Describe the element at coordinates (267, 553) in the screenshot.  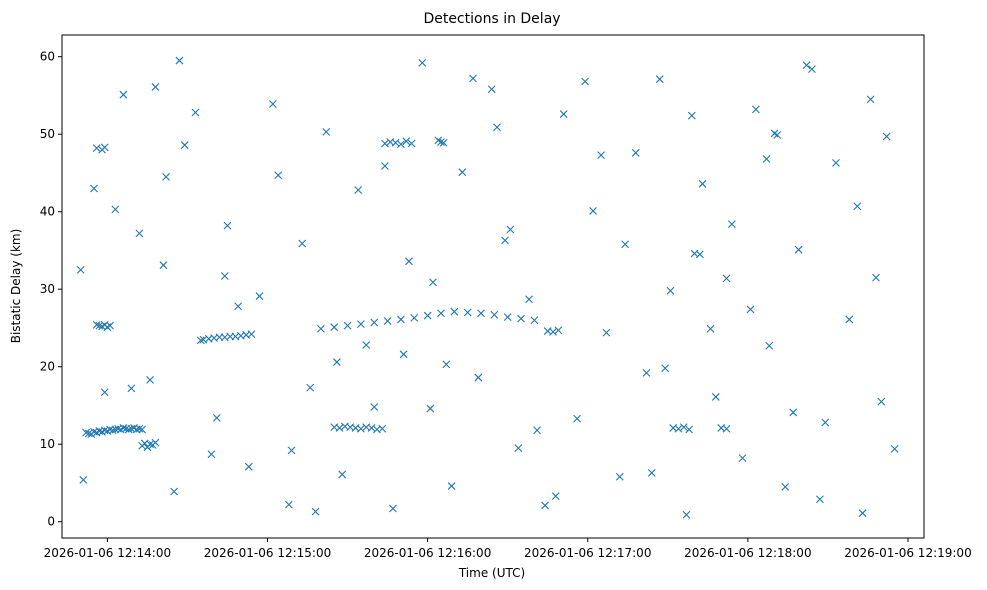
I see `x-tick-label: 2026-01-06 12:15:00` at that location.